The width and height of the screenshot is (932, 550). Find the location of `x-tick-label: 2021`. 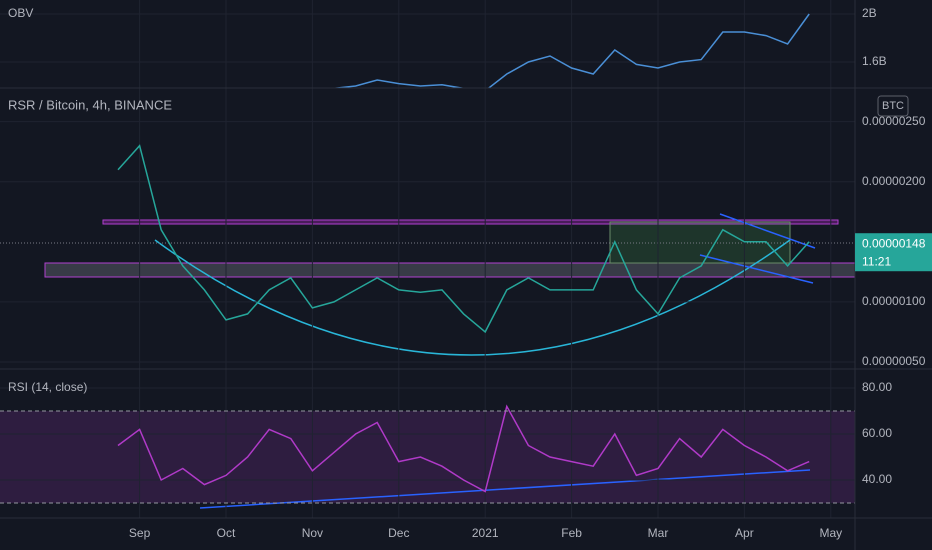

x-tick-label: 2021 is located at coordinates (485, 533).